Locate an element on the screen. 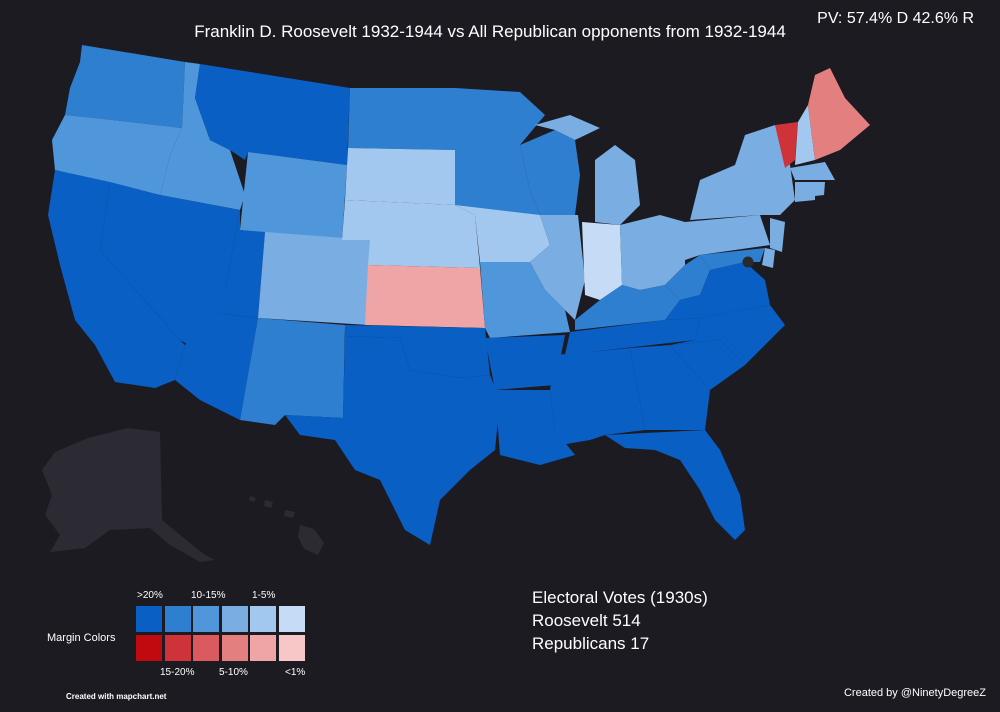 The width and height of the screenshot is (1000, 712). state-minnesota is located at coordinates (500, 151).